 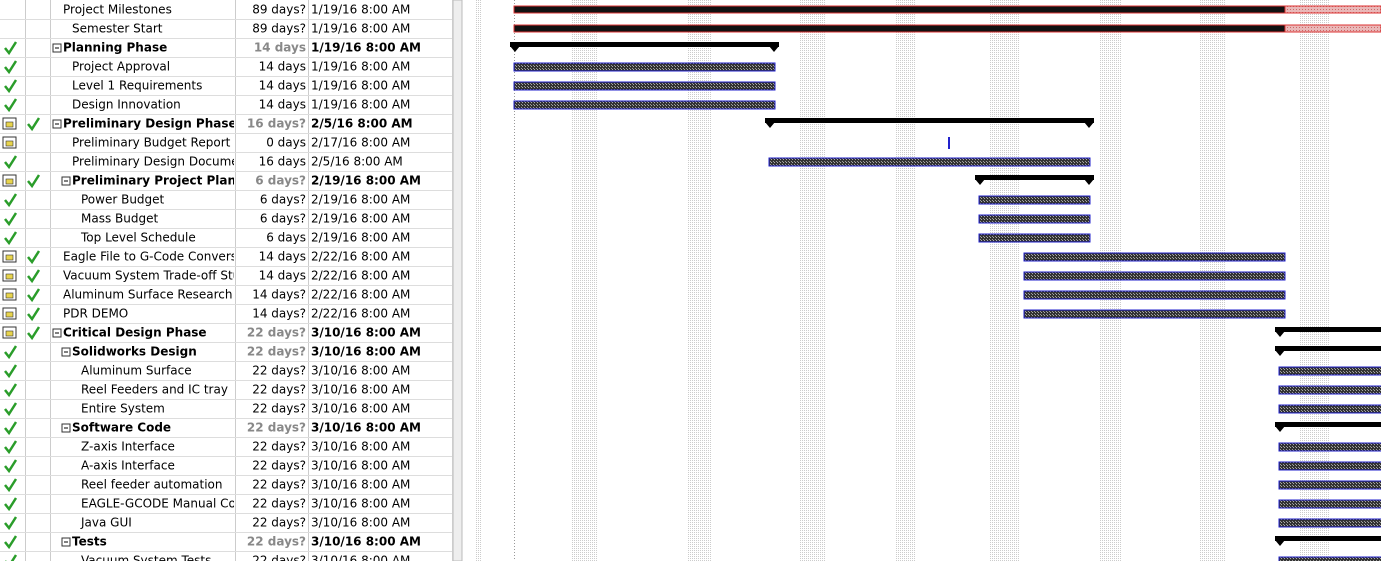 I want to click on task-name: Vacuum System Tests, so click(x=146, y=557).